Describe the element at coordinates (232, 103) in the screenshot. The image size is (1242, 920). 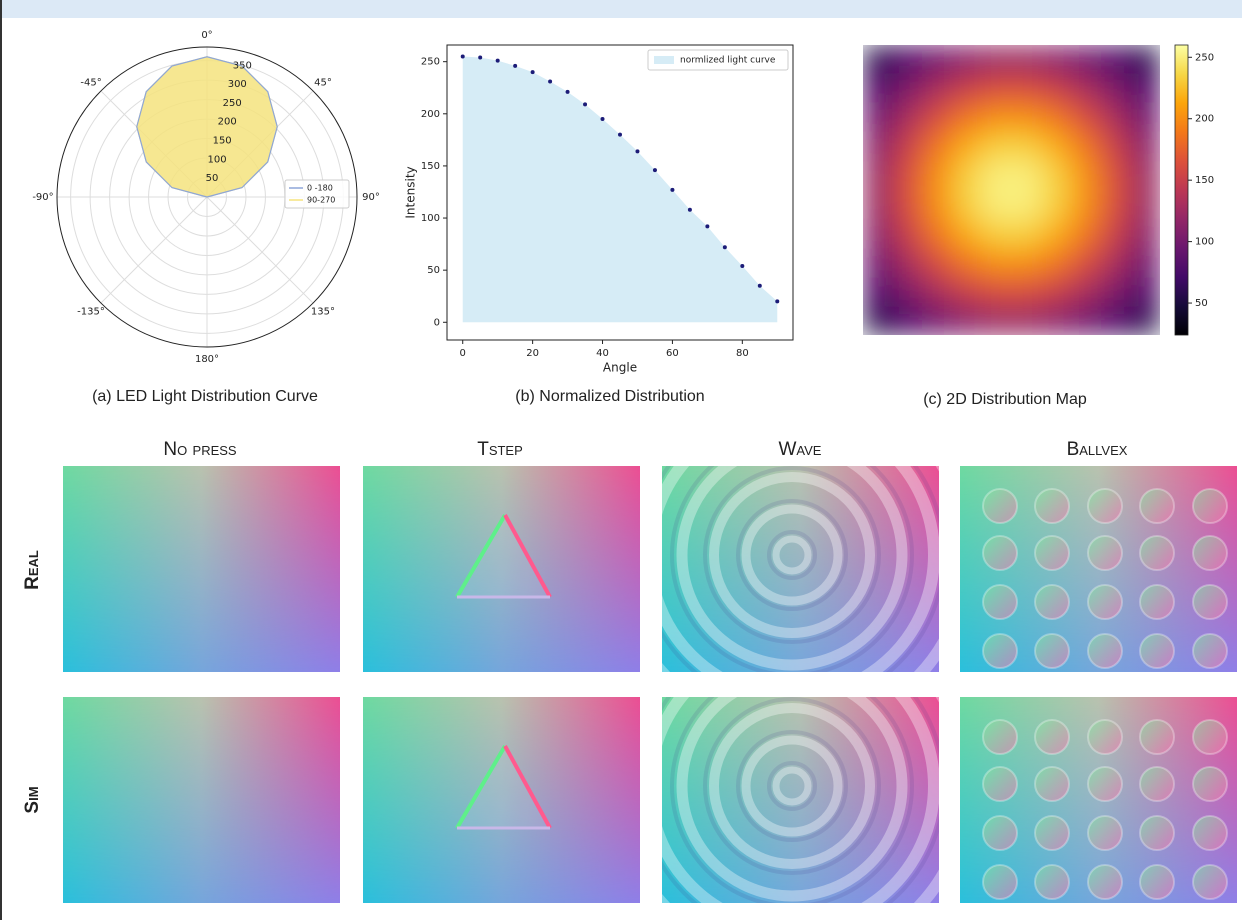
I see `r-tick-label: 250` at that location.